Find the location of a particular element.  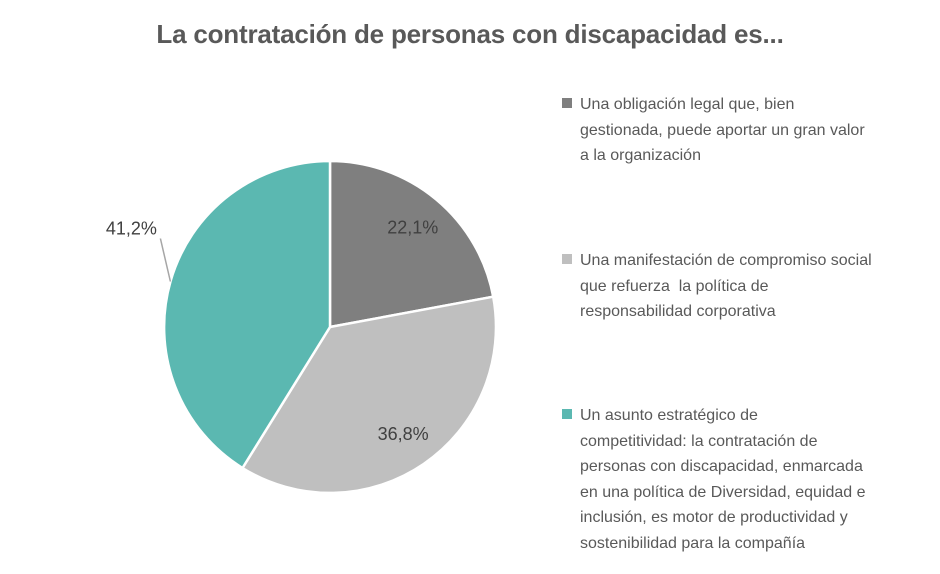

pie-slice-asunto-estrategico is located at coordinates (247, 314).